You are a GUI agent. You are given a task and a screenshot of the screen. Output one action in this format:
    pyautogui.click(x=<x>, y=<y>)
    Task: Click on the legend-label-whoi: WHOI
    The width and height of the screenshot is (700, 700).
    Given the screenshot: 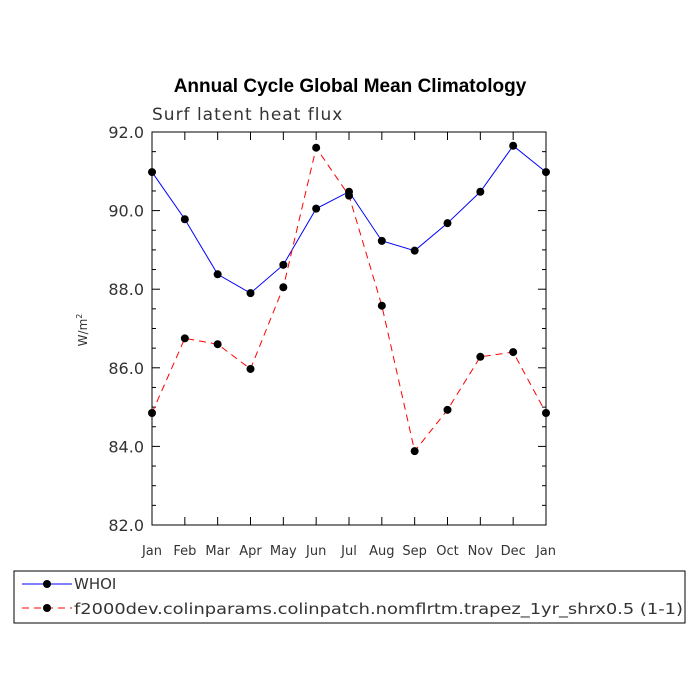 What is the action you would take?
    pyautogui.click(x=95, y=584)
    